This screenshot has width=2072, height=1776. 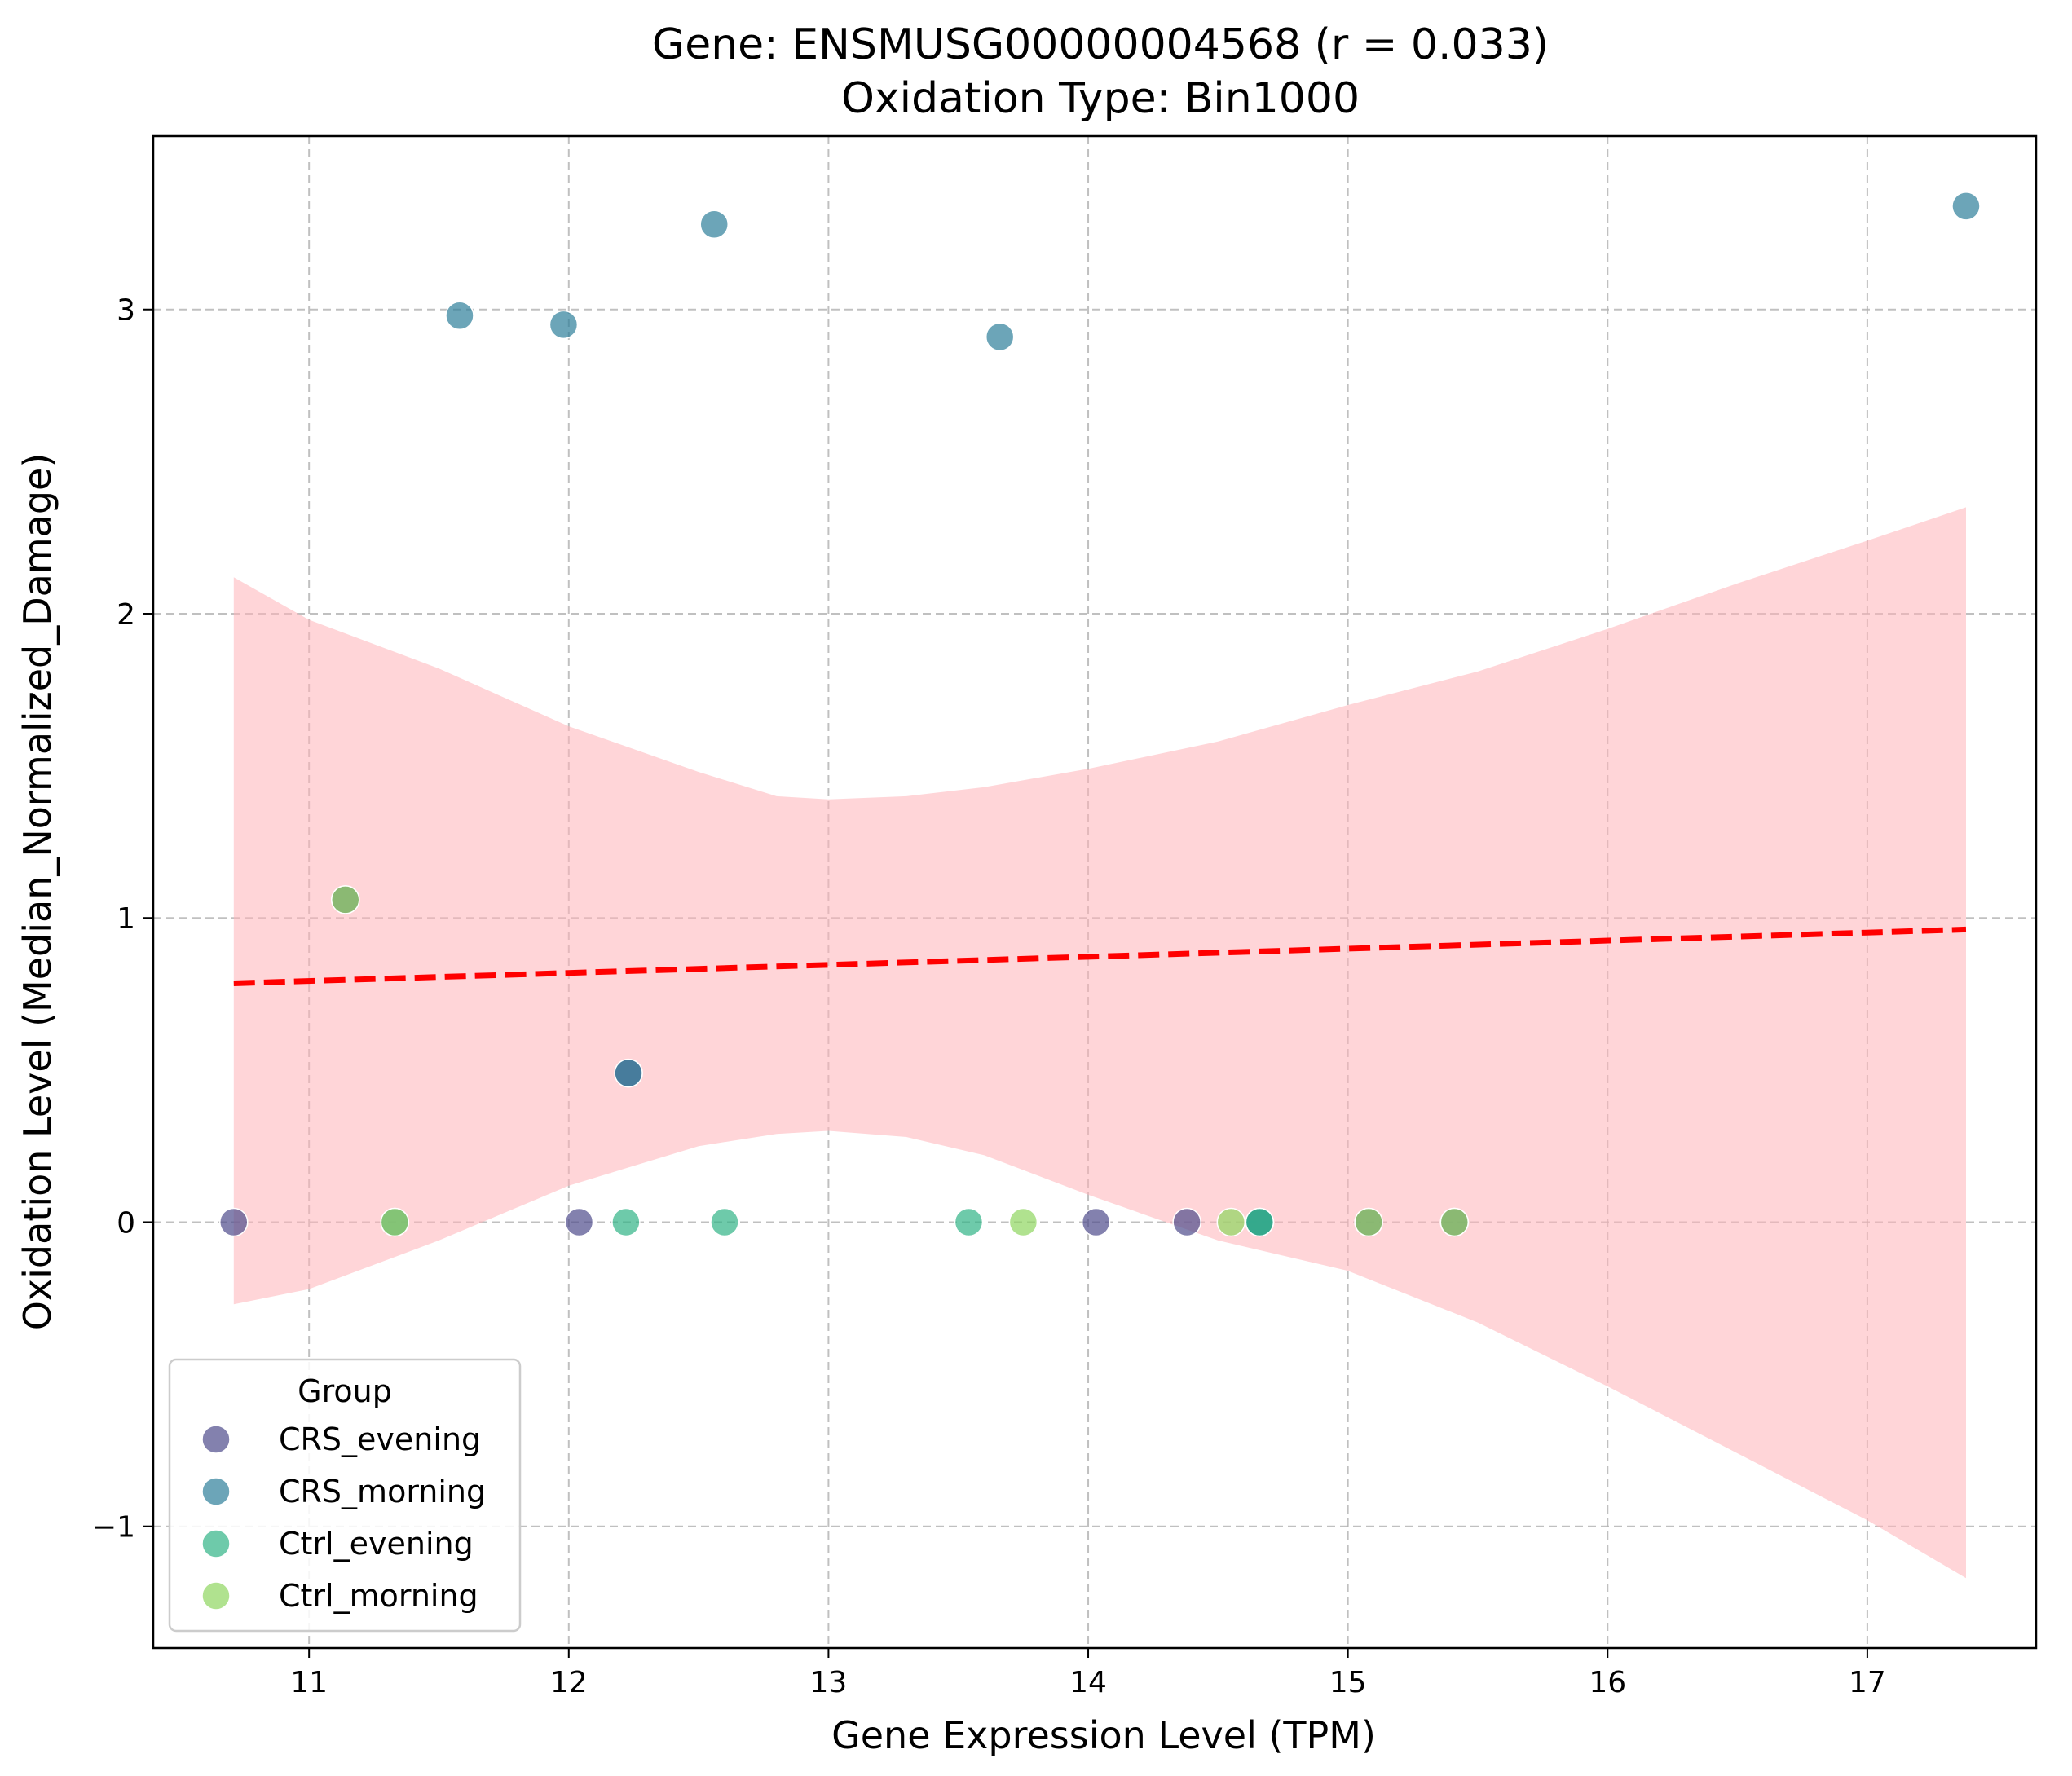 What do you see at coordinates (216, 1439) in the screenshot?
I see `legend-marker-crs-evening` at bounding box center [216, 1439].